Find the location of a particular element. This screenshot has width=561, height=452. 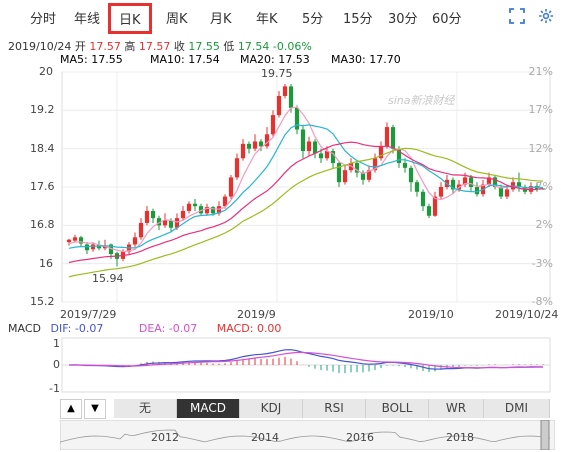

indicator-none: 无 is located at coordinates (145, 408).